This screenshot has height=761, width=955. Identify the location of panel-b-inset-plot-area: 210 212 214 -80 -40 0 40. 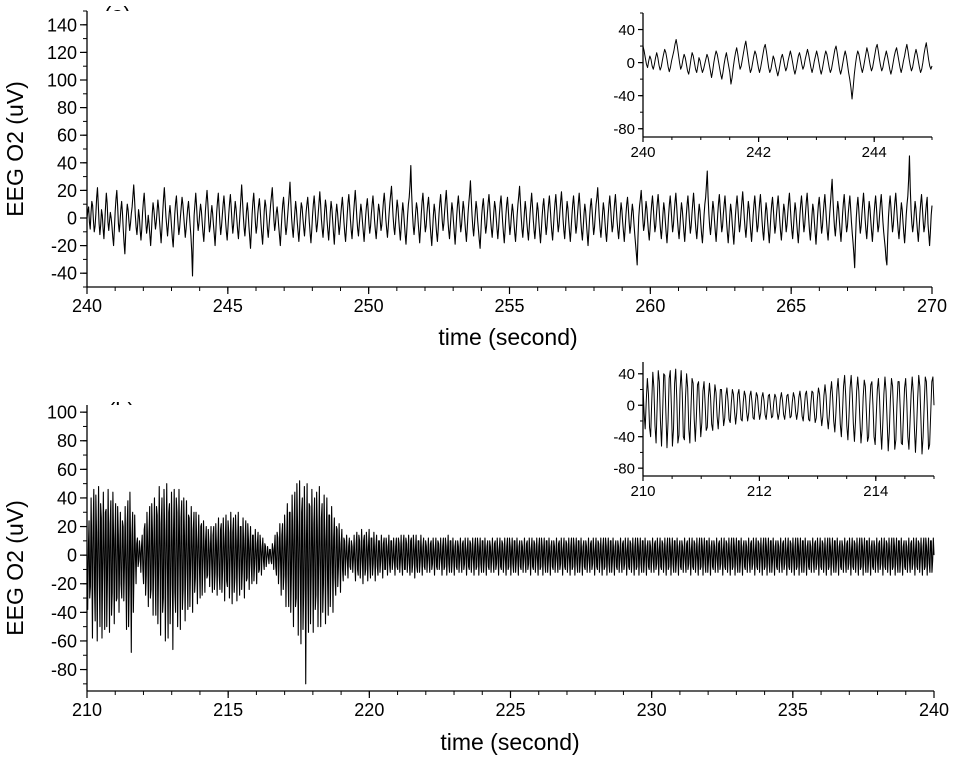
(774, 431).